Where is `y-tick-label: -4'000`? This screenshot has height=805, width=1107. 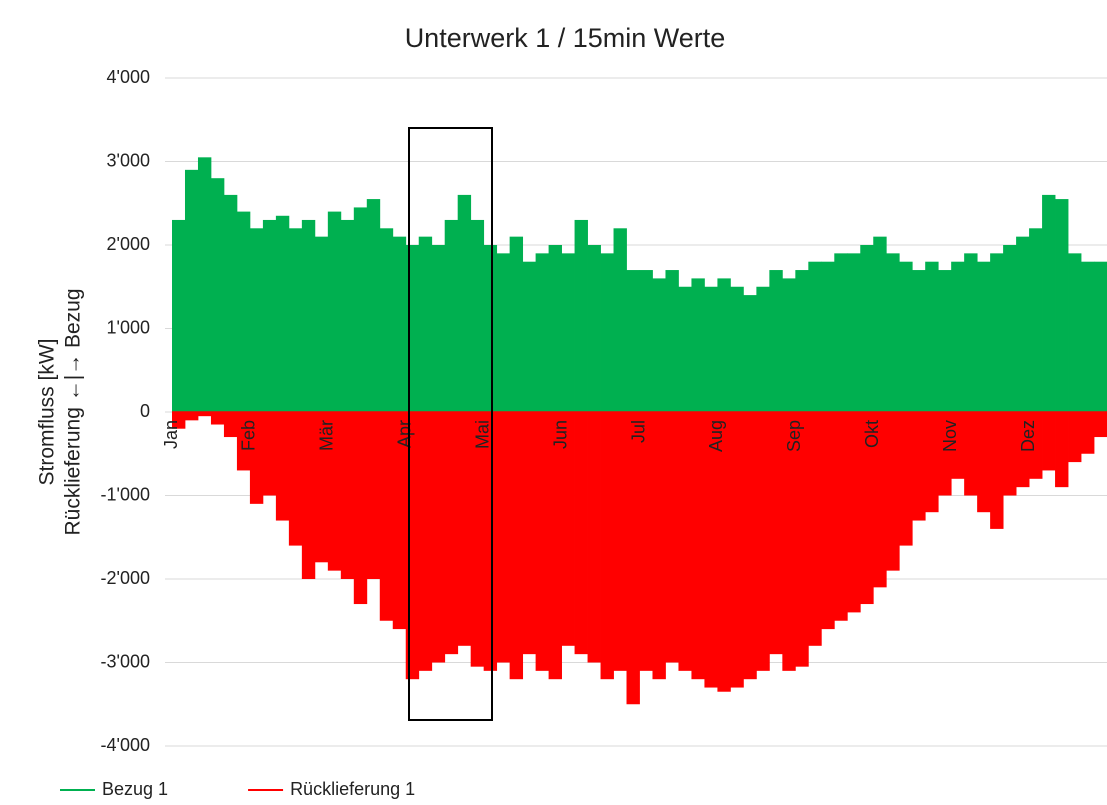
y-tick-label: -4'000 is located at coordinates (125, 745).